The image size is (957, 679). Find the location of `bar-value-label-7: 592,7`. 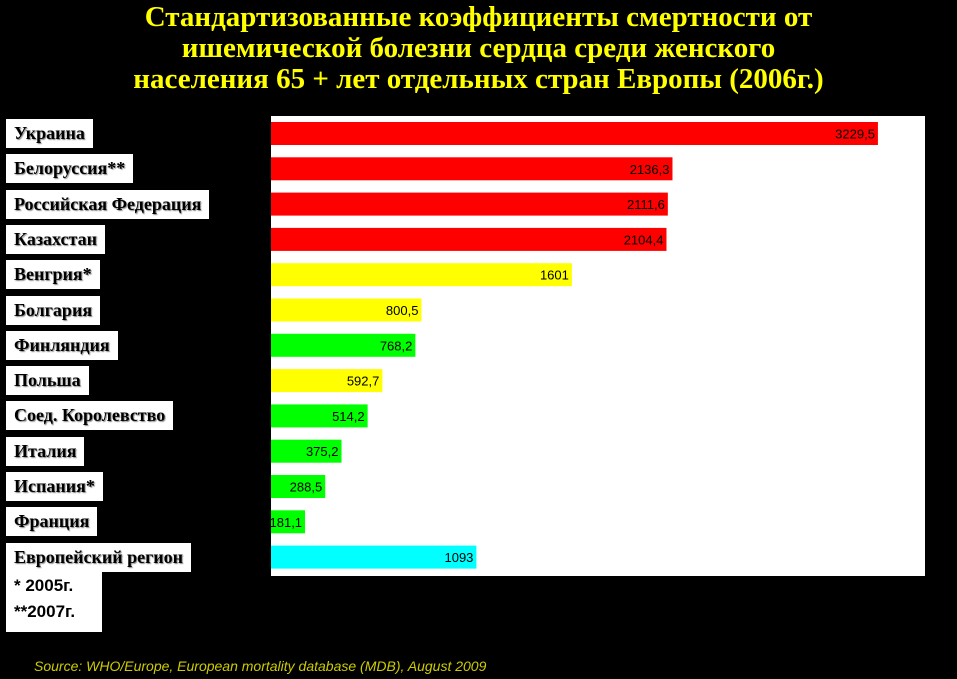

bar-value-label-7: 592,7 is located at coordinates (363, 381).